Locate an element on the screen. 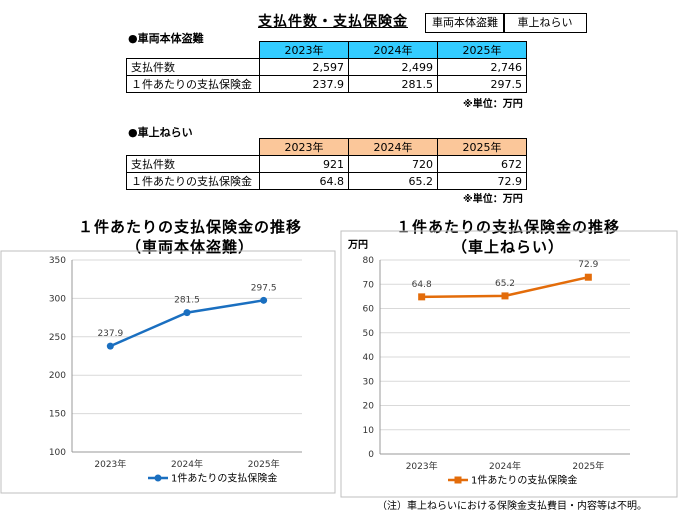 Image resolution: width=680 pixels, height=528 pixels. table-cell: 921 is located at coordinates (304, 164).